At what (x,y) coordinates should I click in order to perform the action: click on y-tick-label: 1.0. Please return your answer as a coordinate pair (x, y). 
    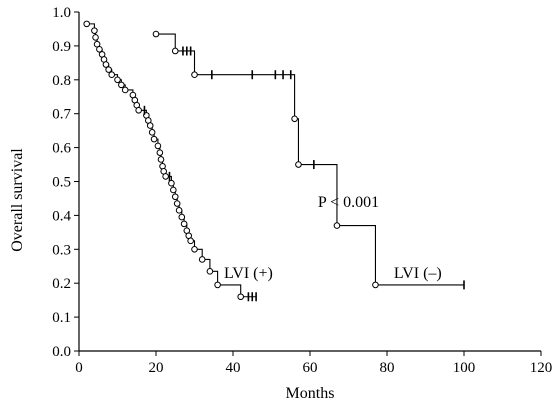
    Looking at the image, I should click on (61, 13).